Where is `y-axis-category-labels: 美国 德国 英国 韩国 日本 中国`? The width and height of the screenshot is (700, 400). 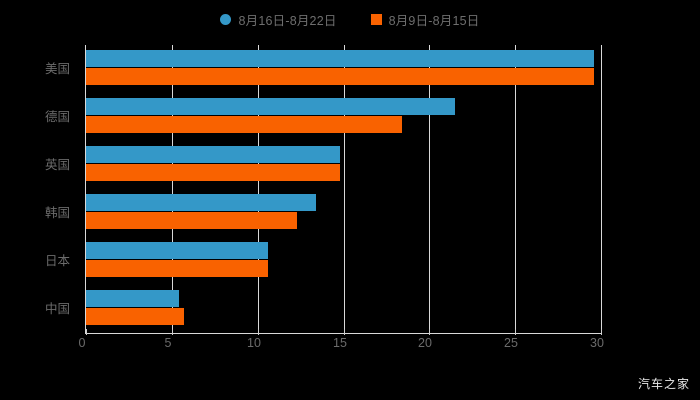 y-axis-category-labels: 美国 德国 英国 韩国 日本 中国 is located at coordinates (39, 189).